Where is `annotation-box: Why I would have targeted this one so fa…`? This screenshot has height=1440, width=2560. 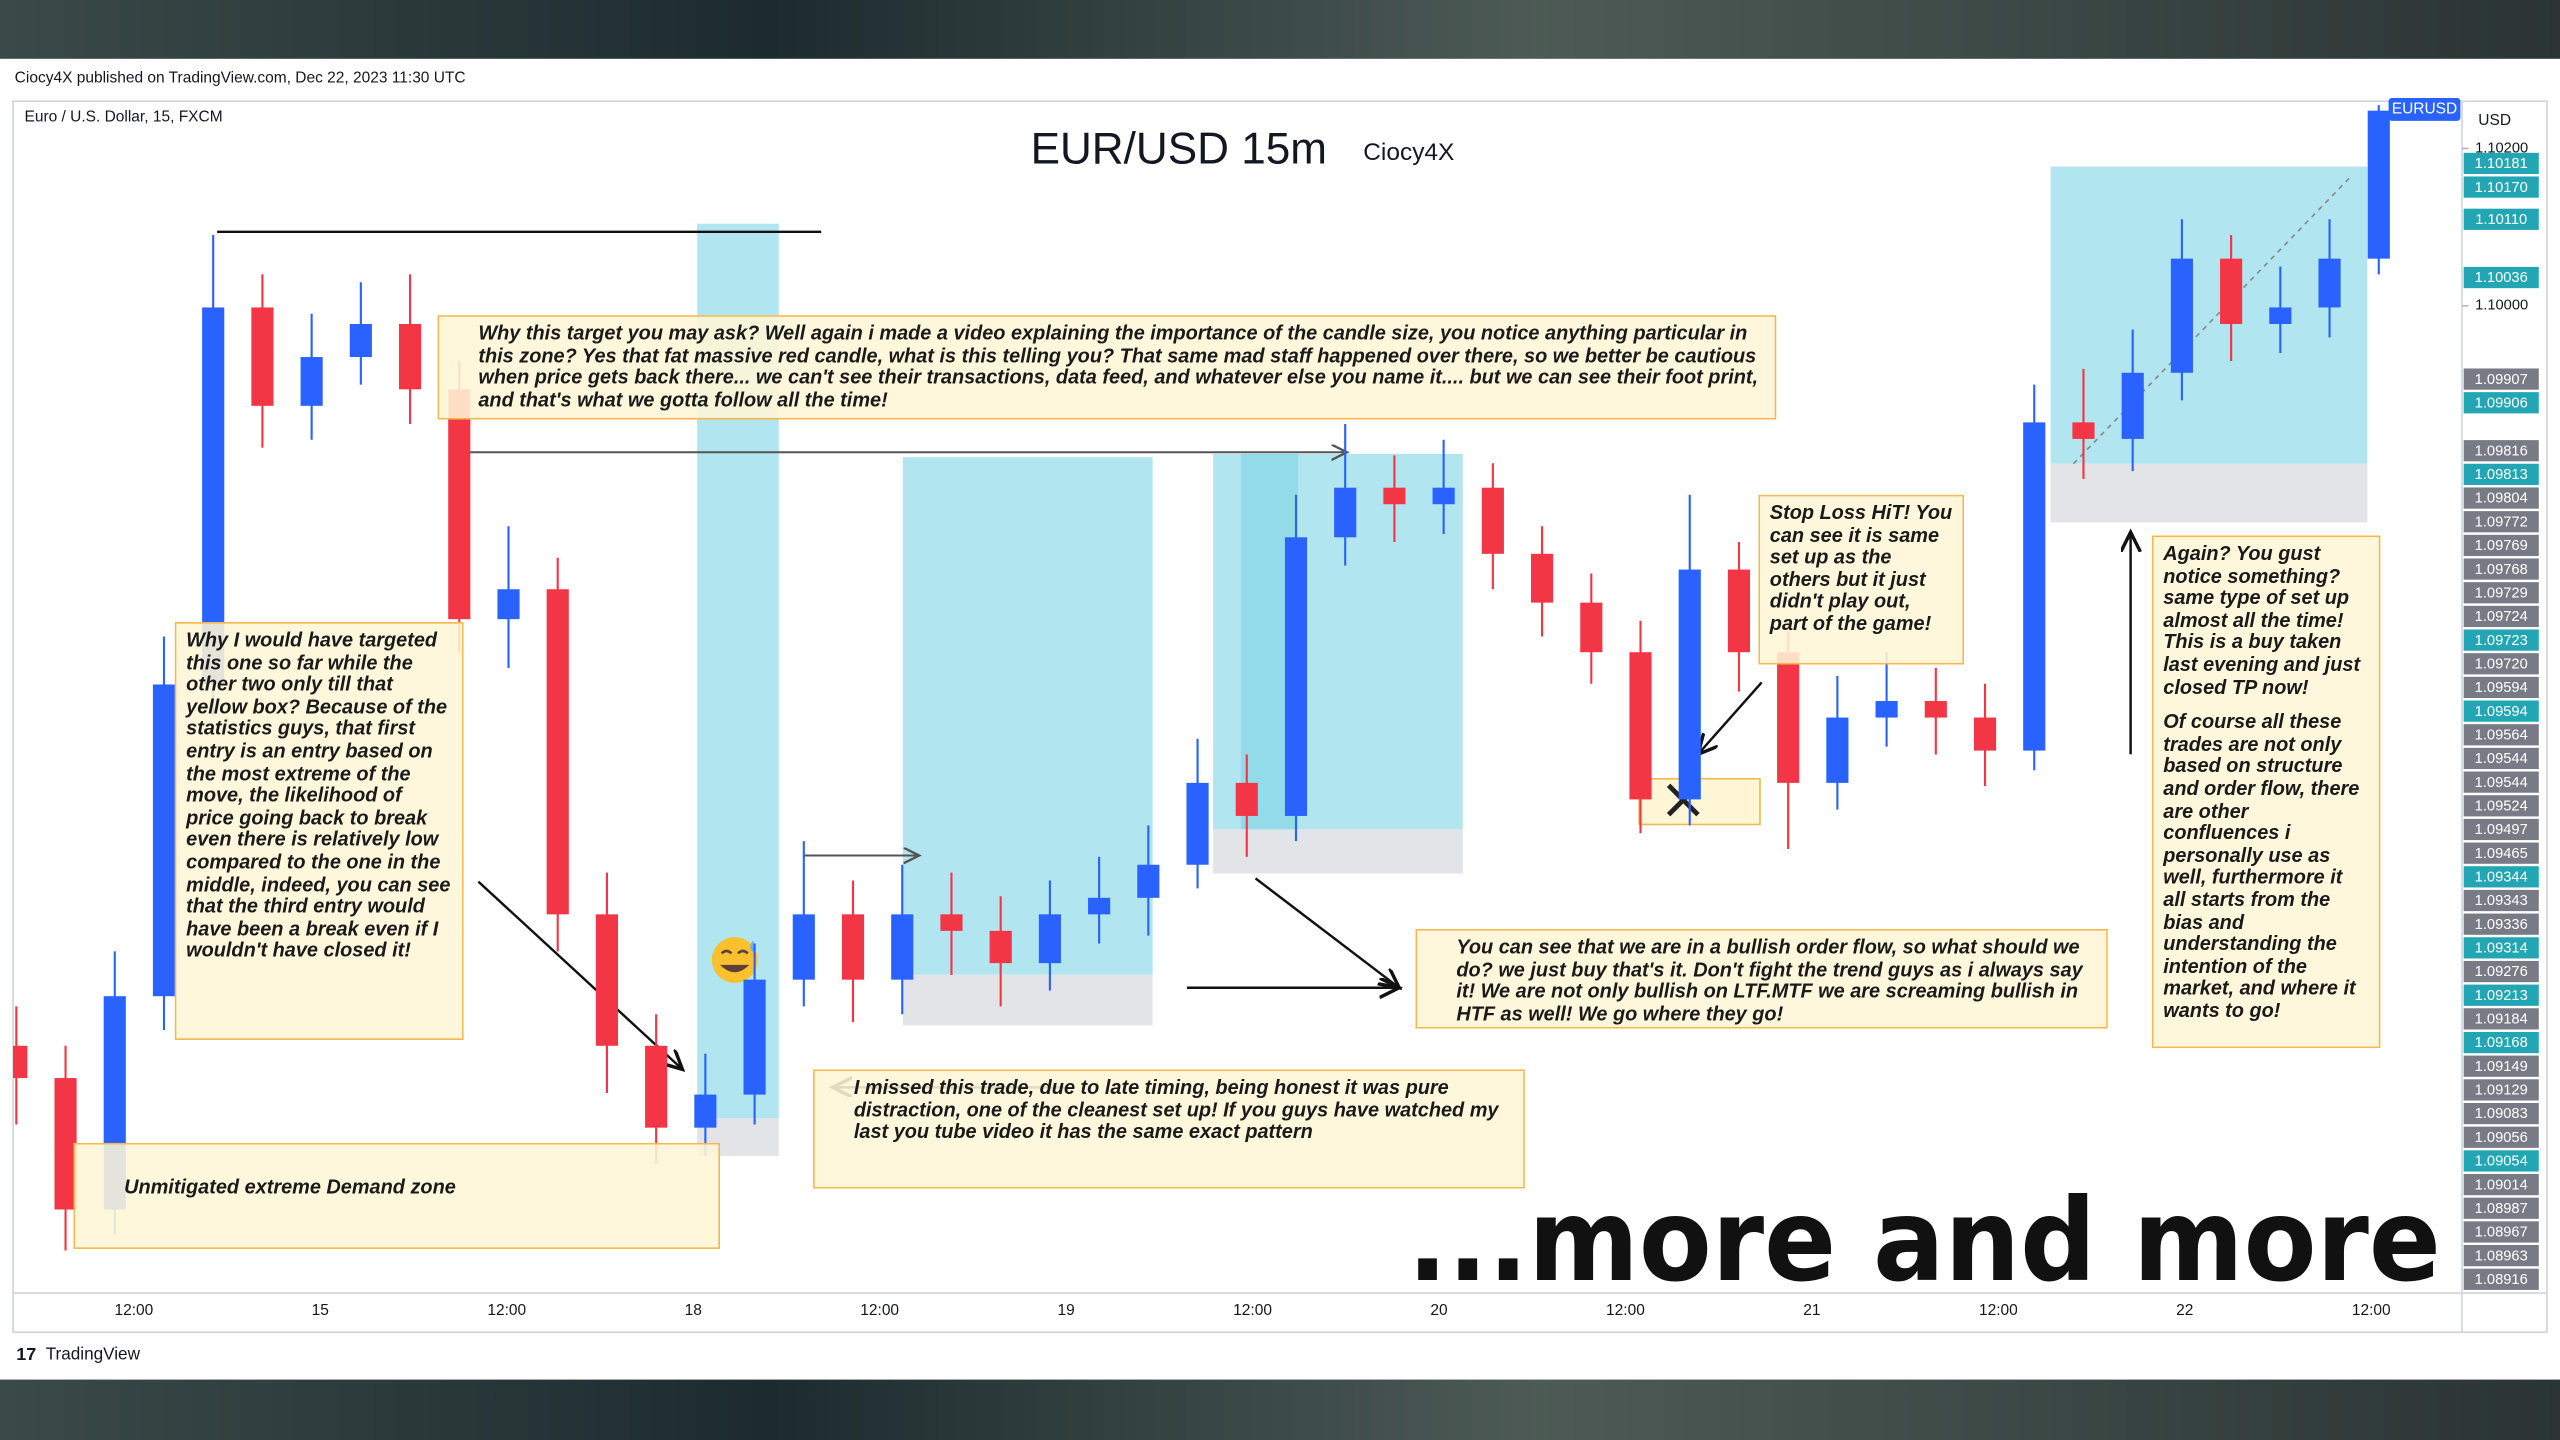
annotation-box: Why I would have targeted this one so fa… is located at coordinates (319, 831).